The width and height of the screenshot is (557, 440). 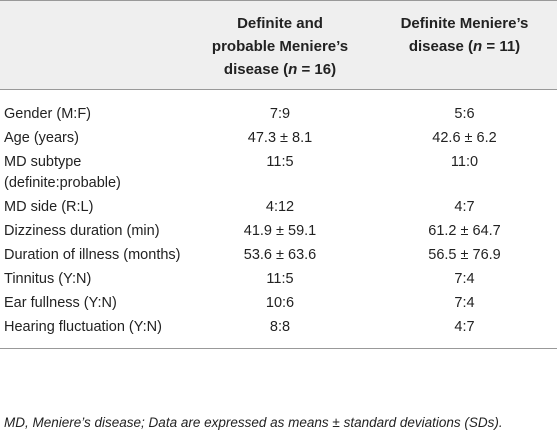 I want to click on label-cell: MD subtype (definite:probable), so click(x=62, y=172).